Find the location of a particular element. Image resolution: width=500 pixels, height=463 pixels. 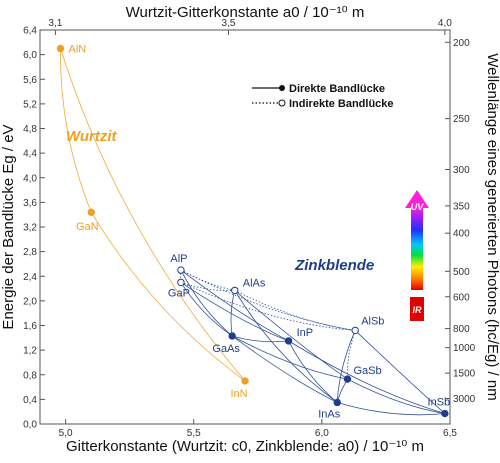

connection-inas-insb is located at coordinates (391, 409).